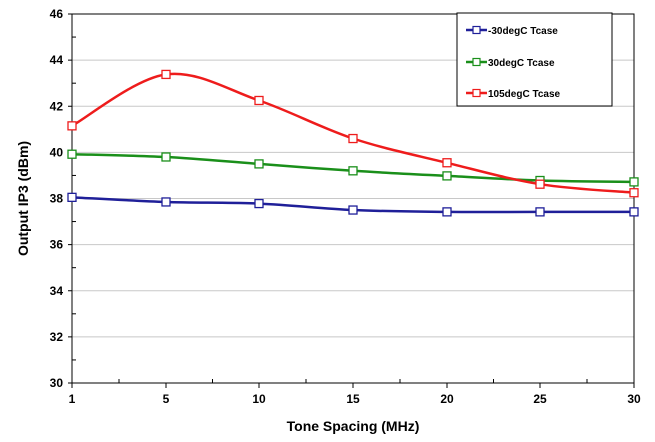  What do you see at coordinates (57, 152) in the screenshot?
I see `y-tick-label: 40` at bounding box center [57, 152].